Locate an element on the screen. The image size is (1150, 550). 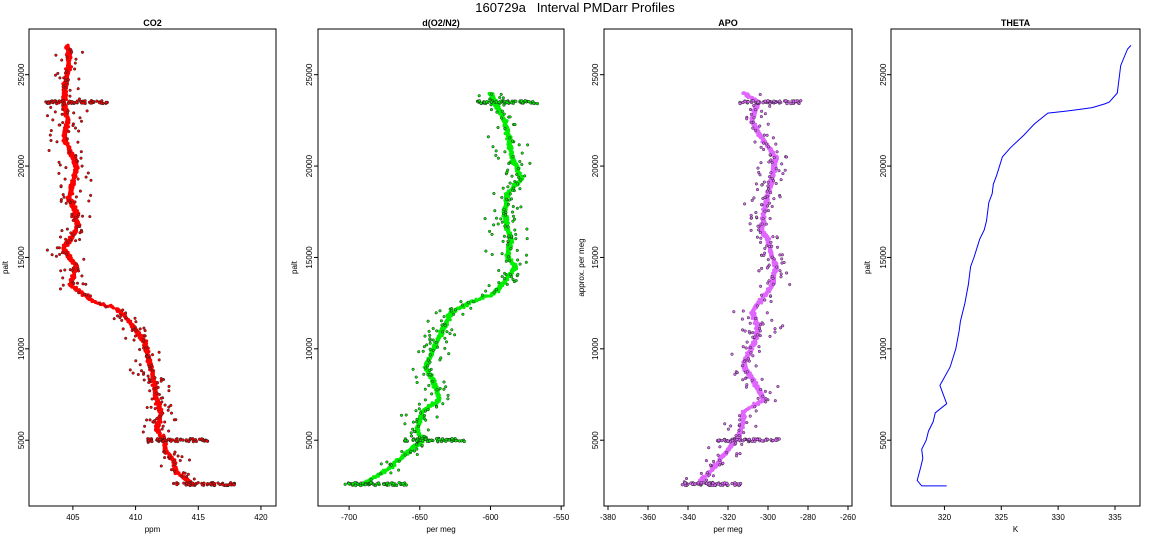
panel-title: THETA is located at coordinates (1016, 23).